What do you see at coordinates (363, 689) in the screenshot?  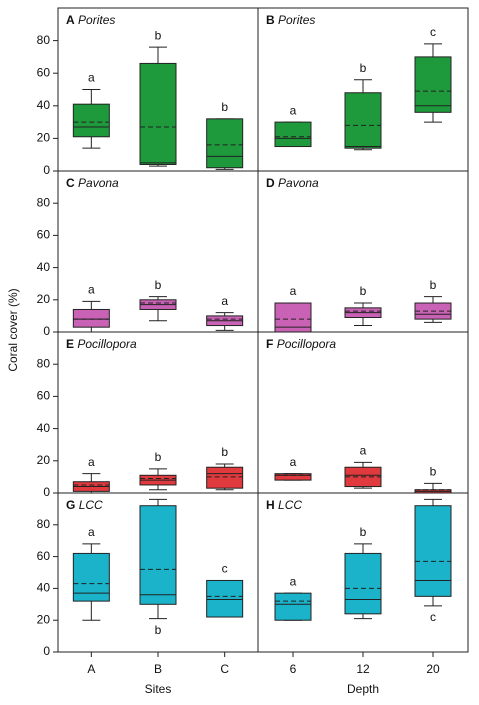 I see `x-axis-label: Depth` at bounding box center [363, 689].